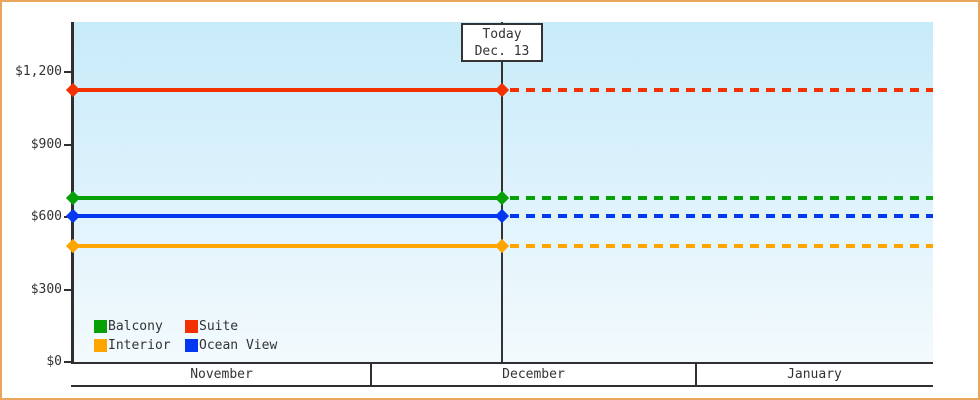 Image resolution: width=980 pixels, height=400 pixels. I want to click on legend-item: Ocean View, so click(231, 345).